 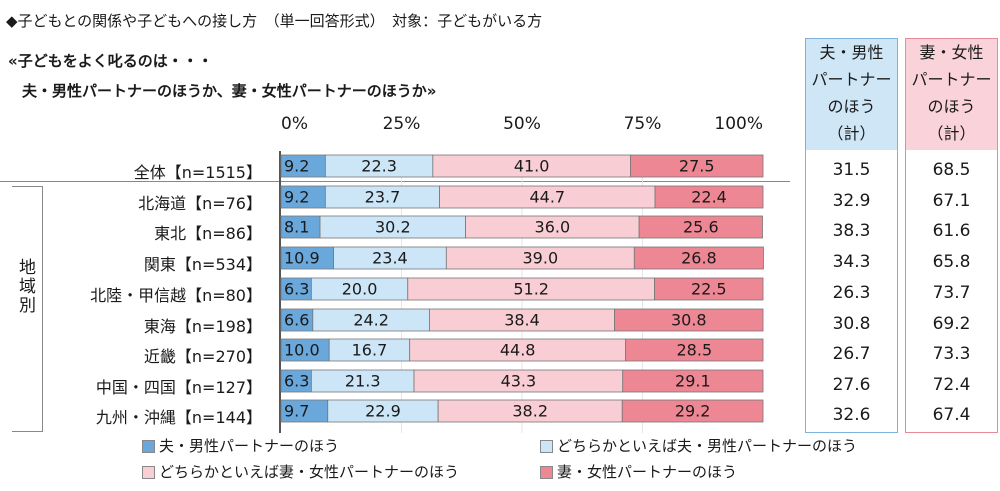 What do you see at coordinates (229, 91) in the screenshot?
I see `chart-subtitle-line2: 夫・男性パートナーのほうか、妻・女性パートナーのほうか»` at bounding box center [229, 91].